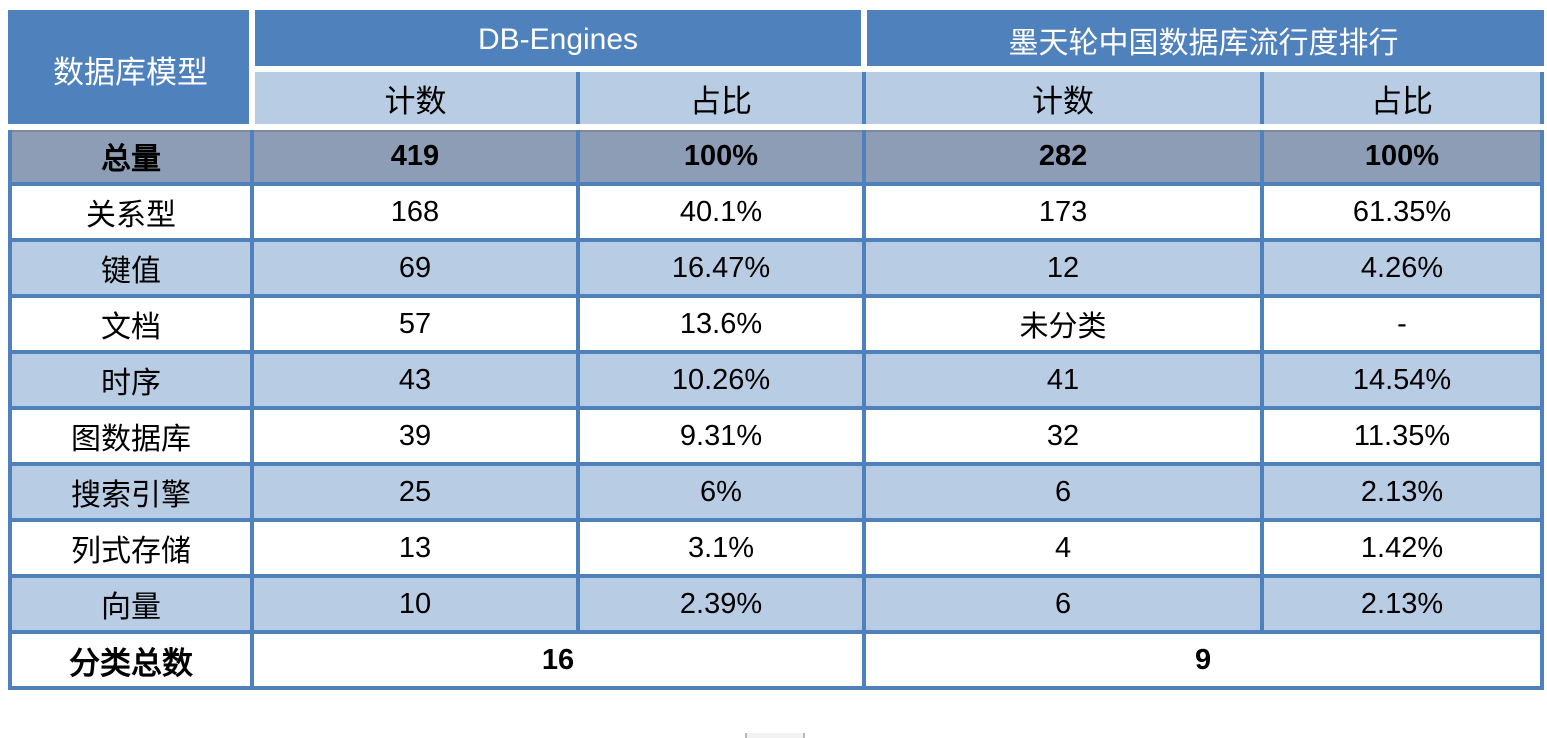 Image resolution: width=1547 pixels, height=738 pixels. I want to click on db-count-cell: 57, so click(415, 324).